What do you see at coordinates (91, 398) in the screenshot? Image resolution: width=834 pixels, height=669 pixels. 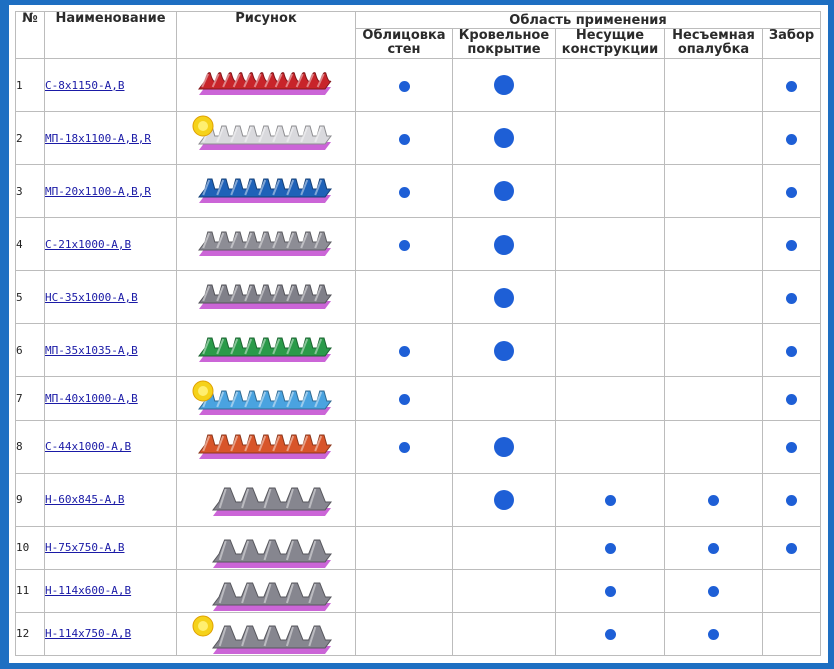 I see `product-link: МП-40х1000-А,В` at bounding box center [91, 398].